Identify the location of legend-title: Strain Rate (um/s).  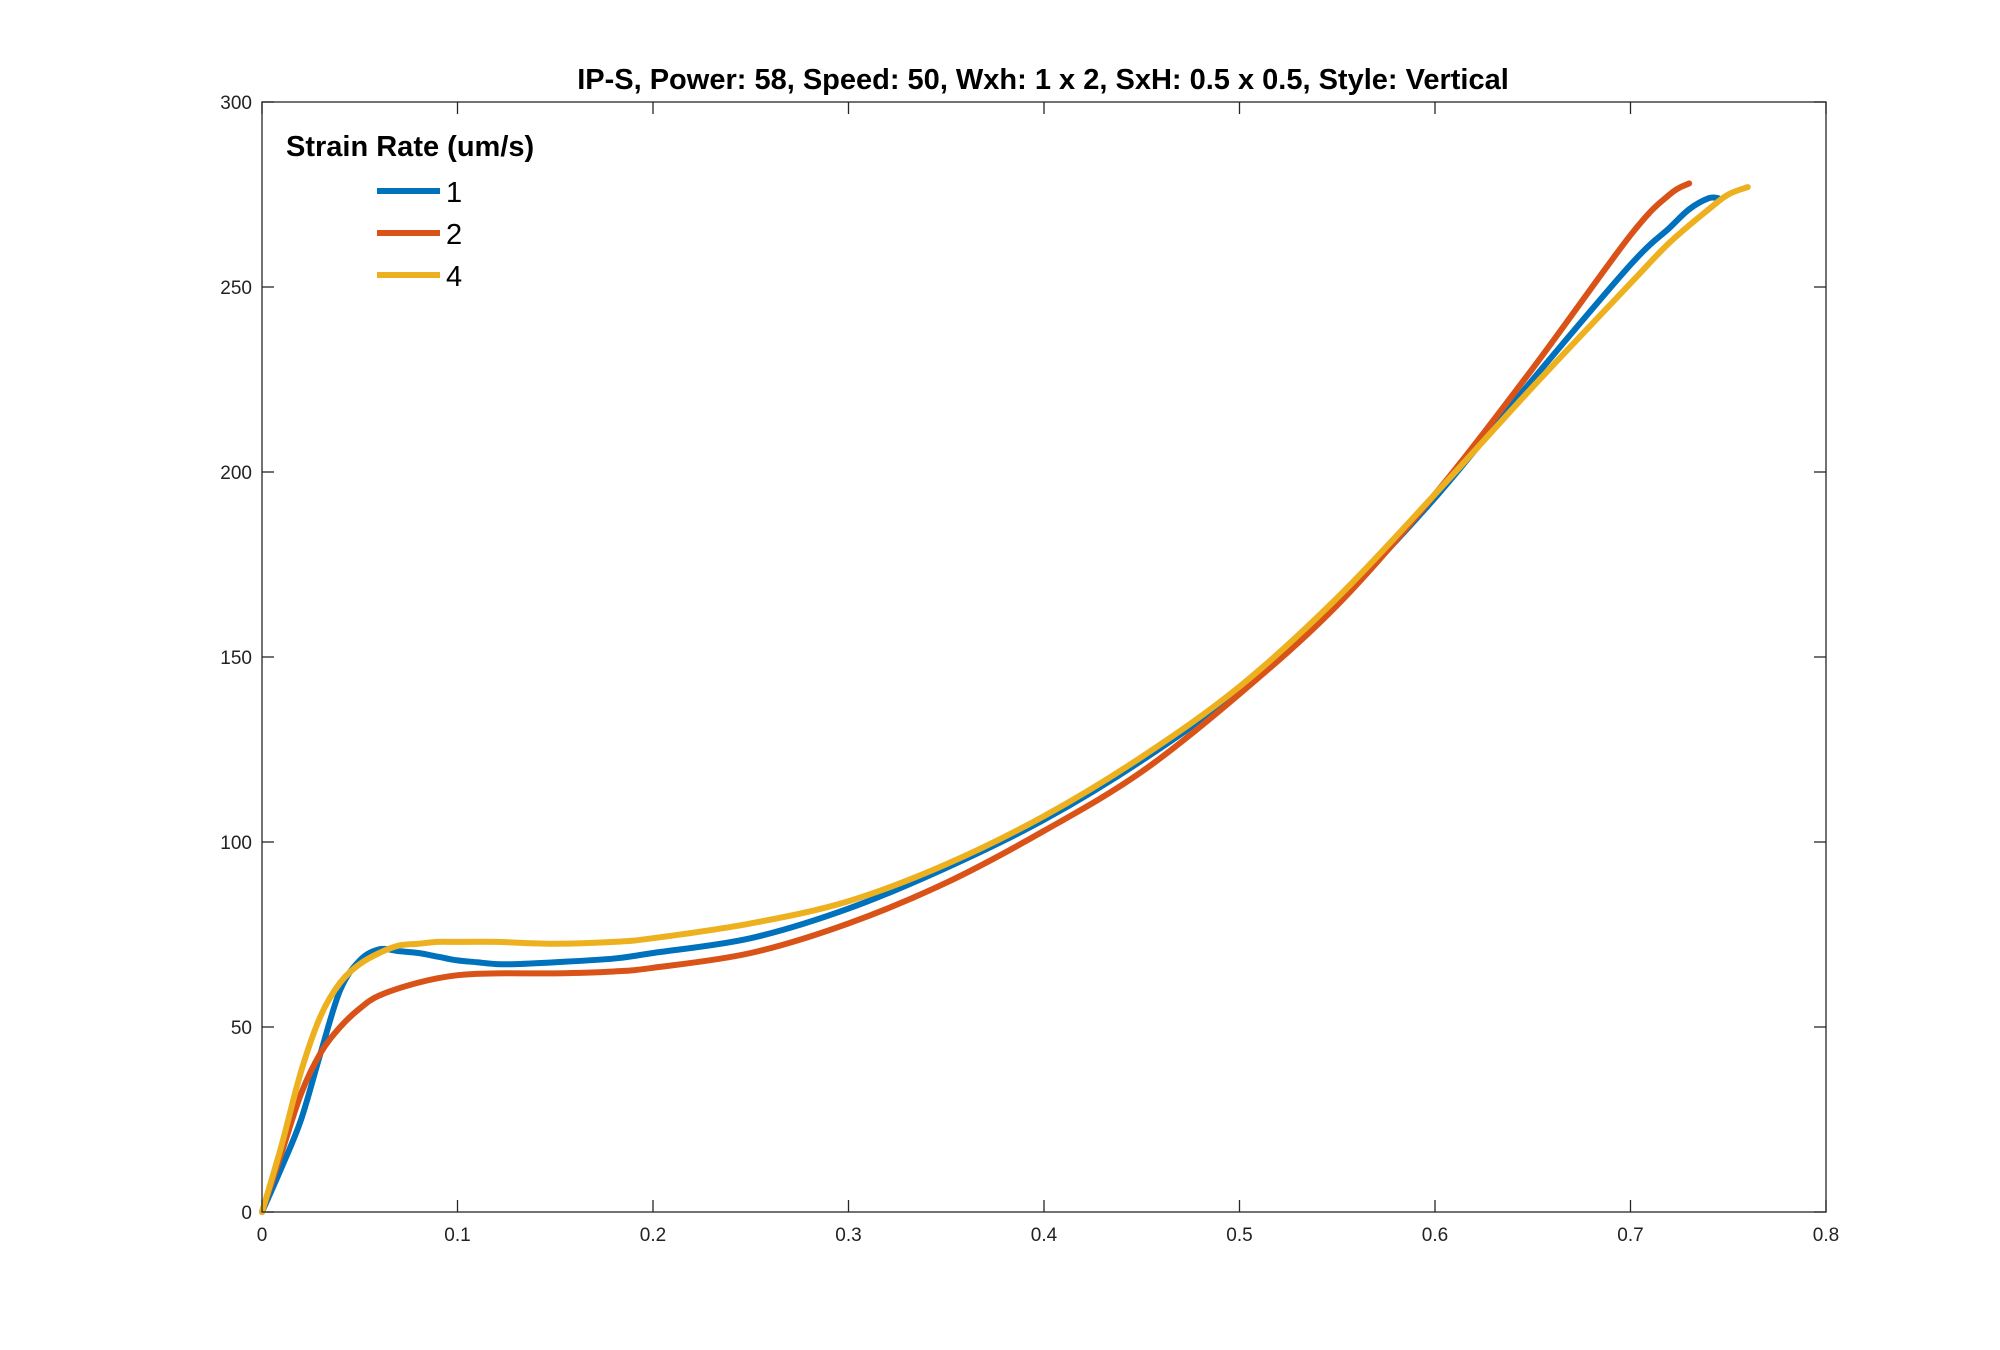
(410, 147).